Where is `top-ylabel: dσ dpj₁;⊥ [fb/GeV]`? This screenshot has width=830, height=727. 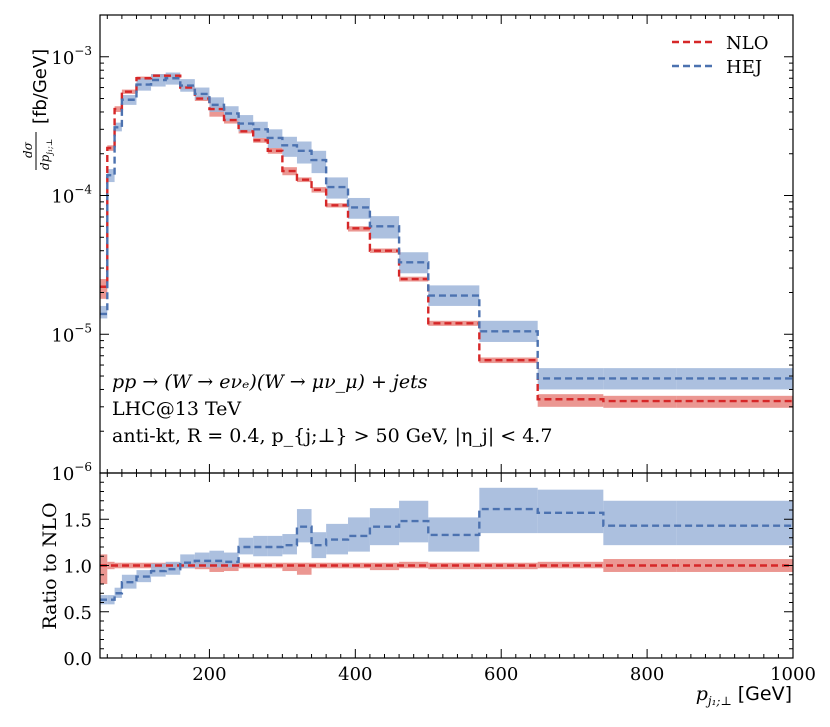 top-ylabel: dσ dpj₁;⊥ [fb/GeV] is located at coordinates (37, 109).